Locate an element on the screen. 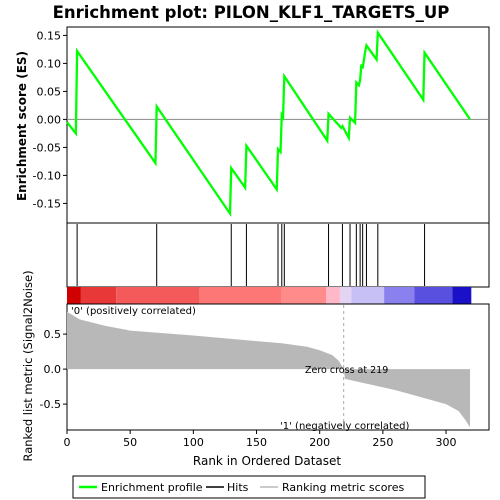  metric-tick-label: -0.5 is located at coordinates (50, 404).